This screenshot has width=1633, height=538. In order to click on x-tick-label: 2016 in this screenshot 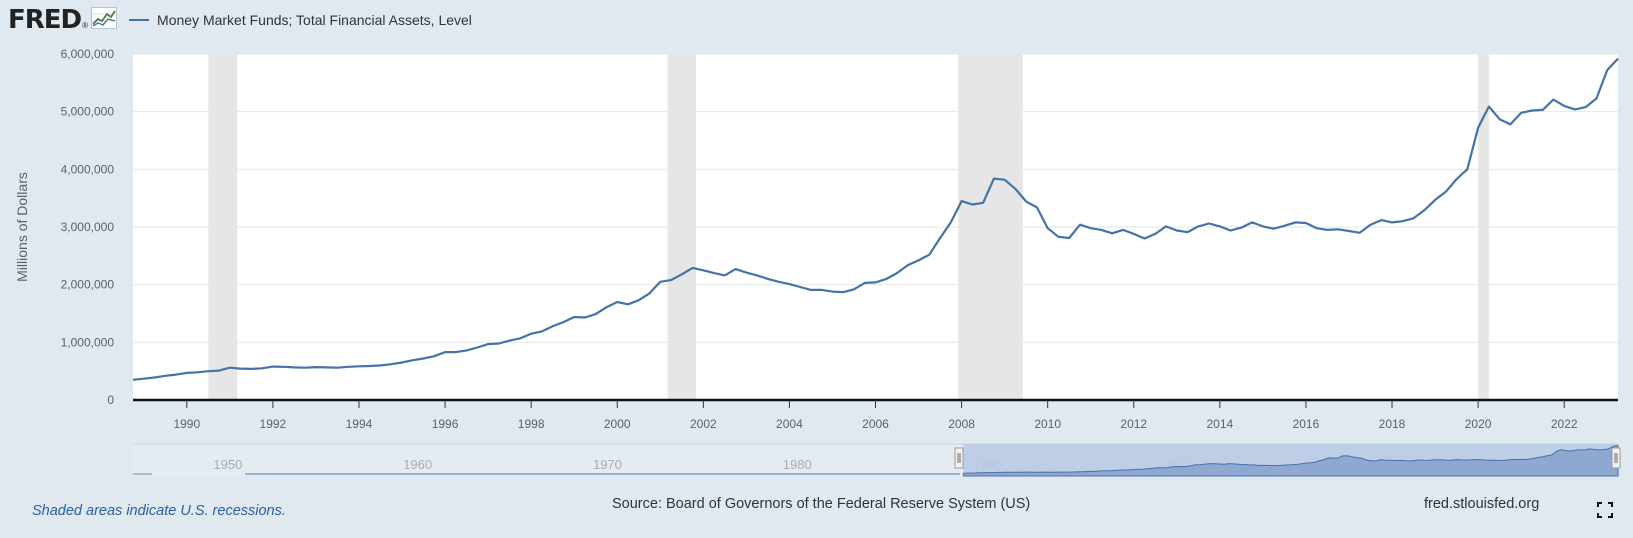, I will do `click(1306, 424)`.